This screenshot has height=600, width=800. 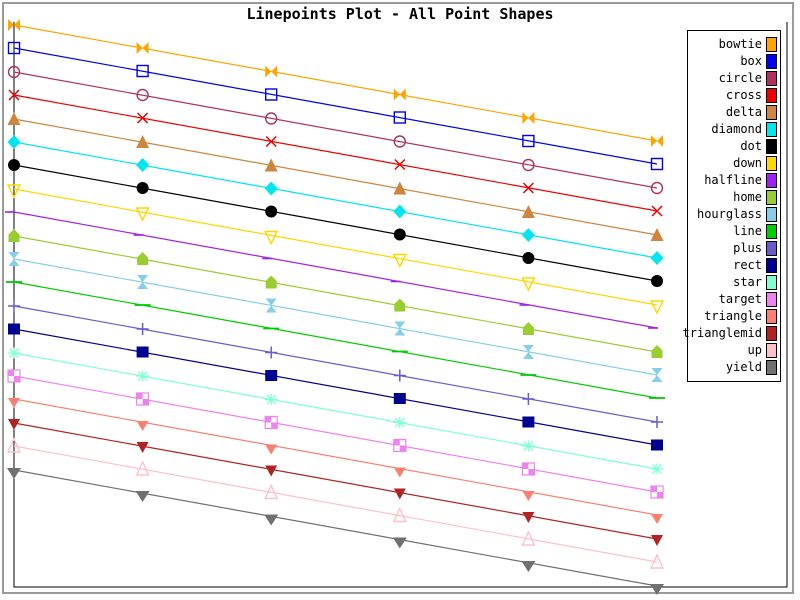 I want to click on legend-label: down, so click(x=747, y=163).